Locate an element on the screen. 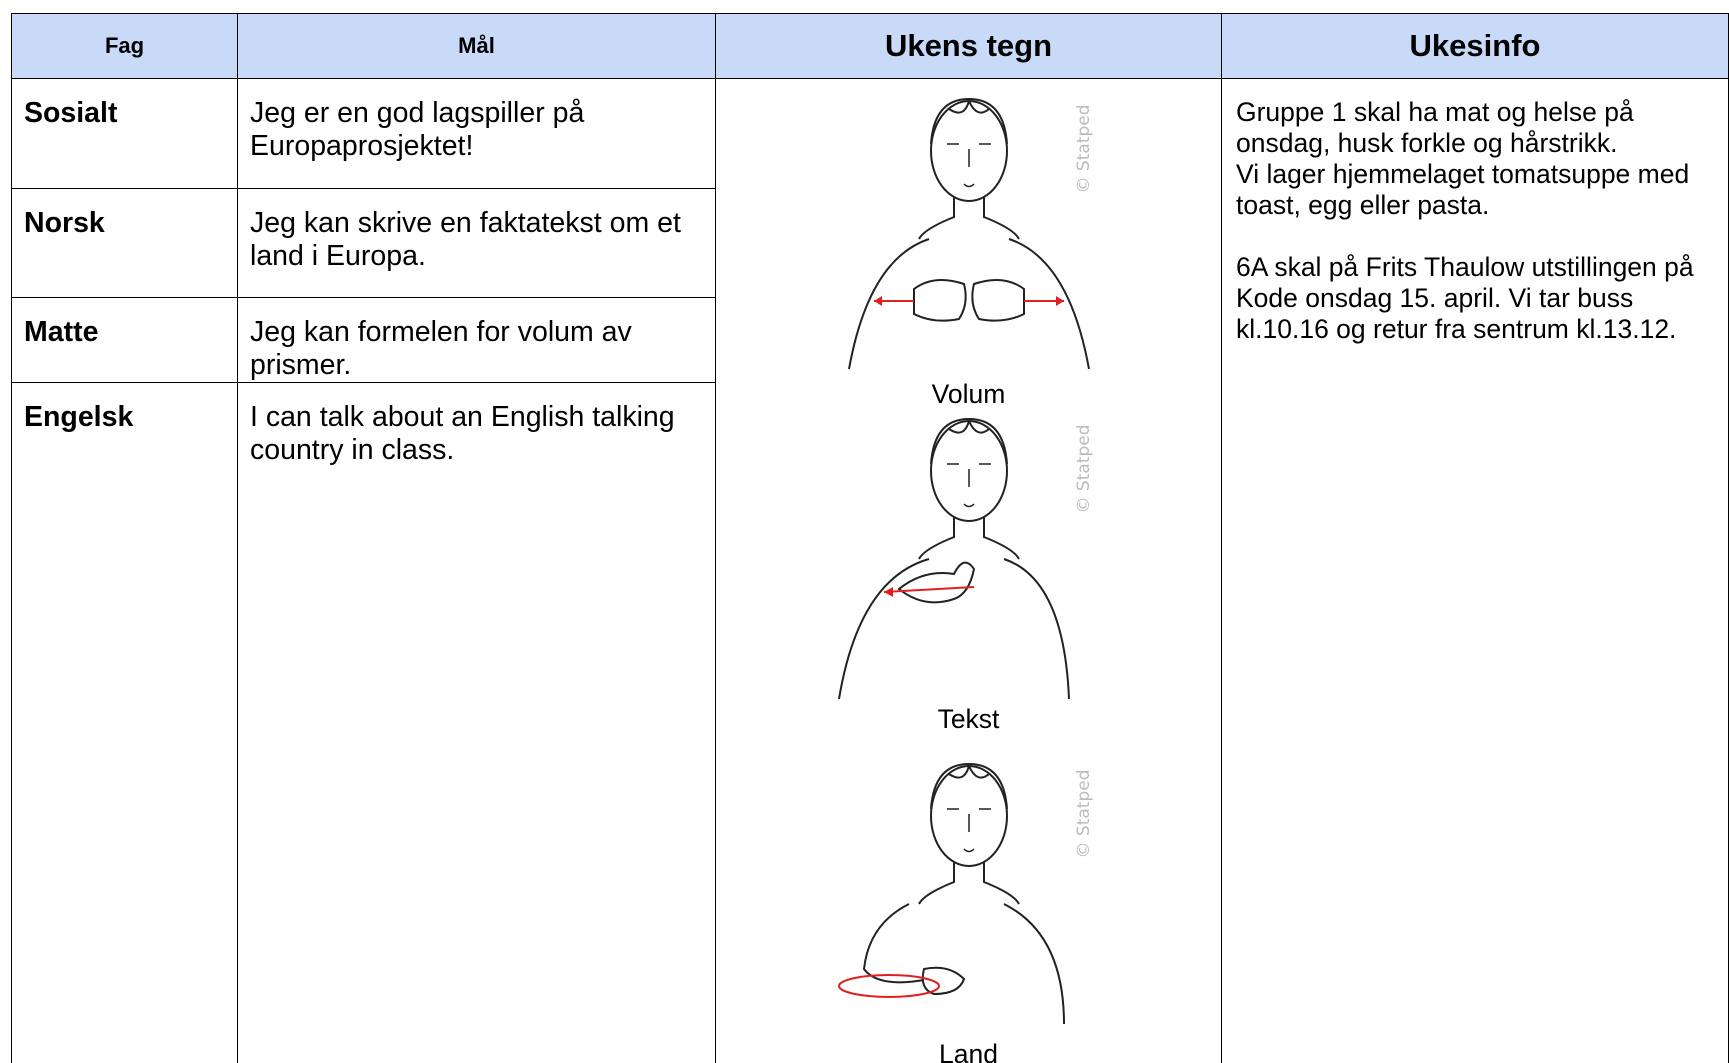  sign: © Statped Land is located at coordinates (968, 908).